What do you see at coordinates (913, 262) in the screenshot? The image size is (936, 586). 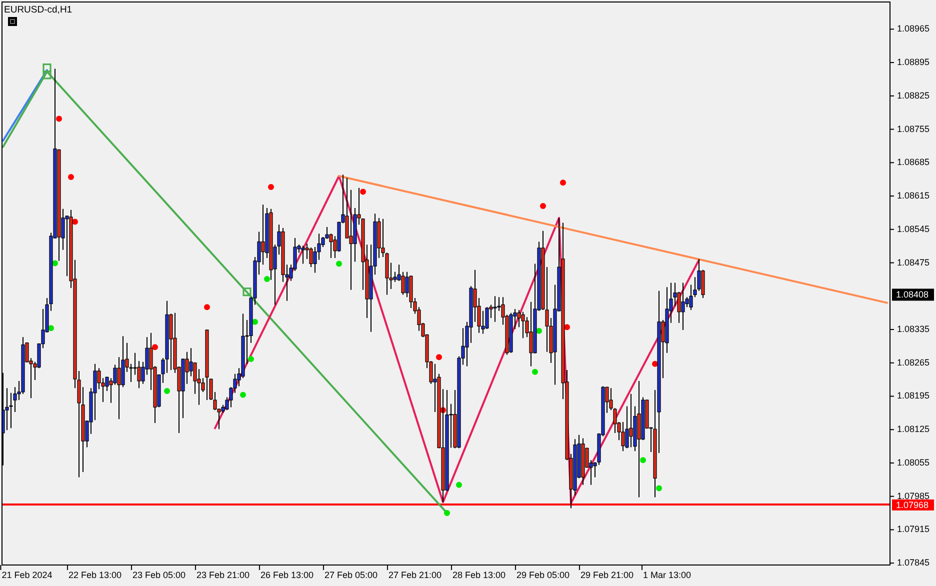 I see `y-tick-label: 1.08475` at bounding box center [913, 262].